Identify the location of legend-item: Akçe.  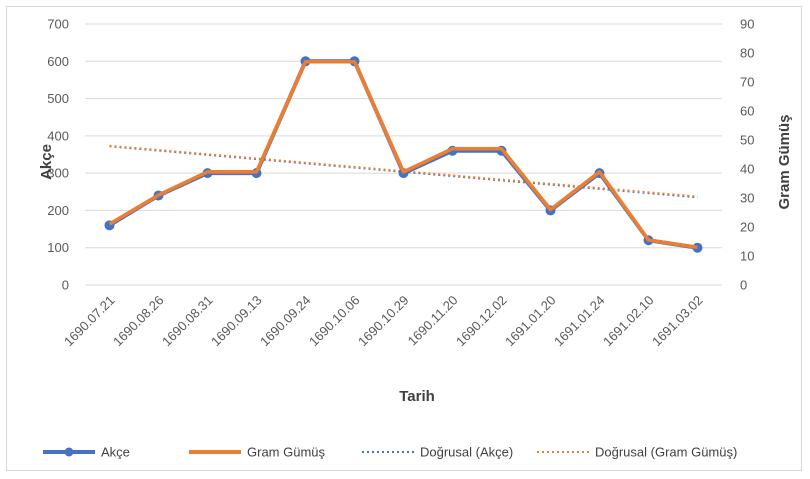
(86, 452).